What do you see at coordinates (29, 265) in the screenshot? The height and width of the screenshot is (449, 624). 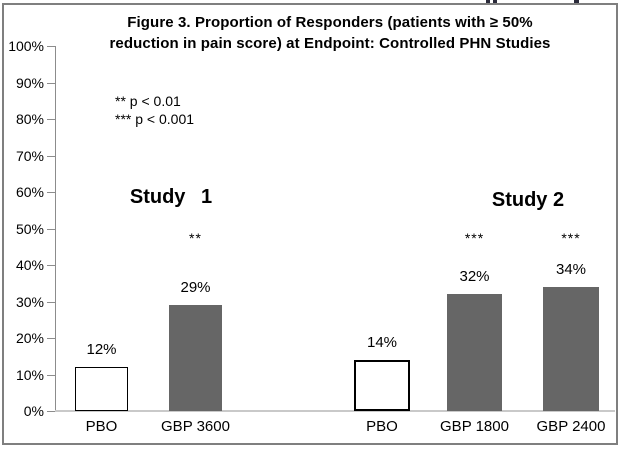 I see `y-tick-label: 40%` at bounding box center [29, 265].